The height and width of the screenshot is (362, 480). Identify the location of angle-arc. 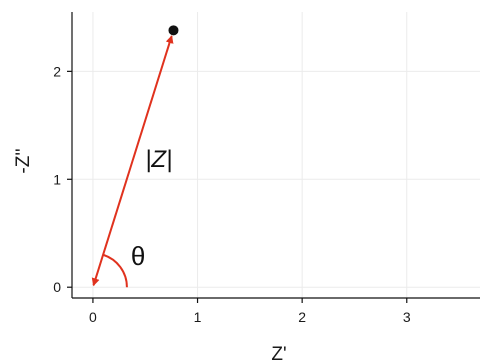
(115, 270).